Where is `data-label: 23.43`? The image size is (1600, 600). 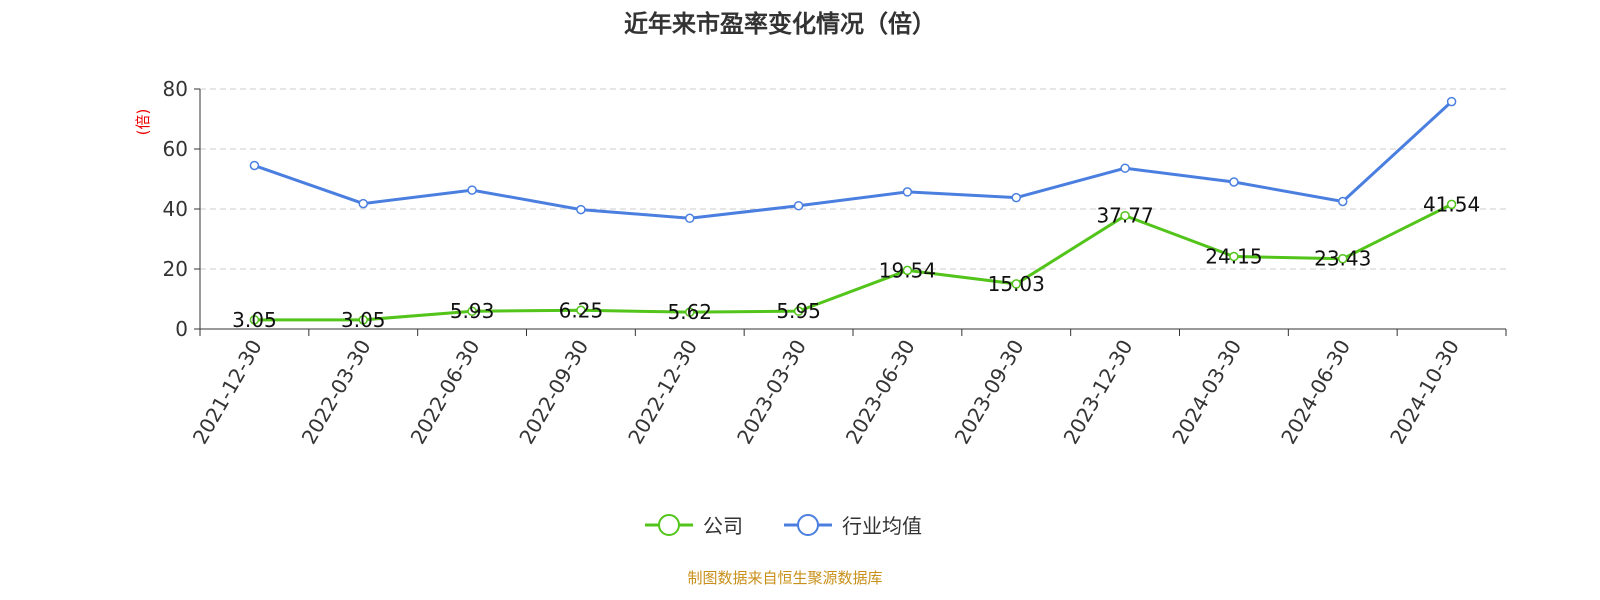
data-label: 23.43 is located at coordinates (1342, 259).